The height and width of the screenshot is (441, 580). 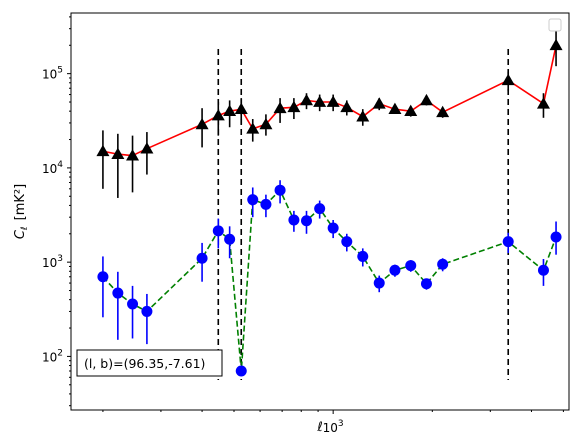 What do you see at coordinates (52, 262) in the screenshot?
I see `y-tick-label: 10³` at bounding box center [52, 262].